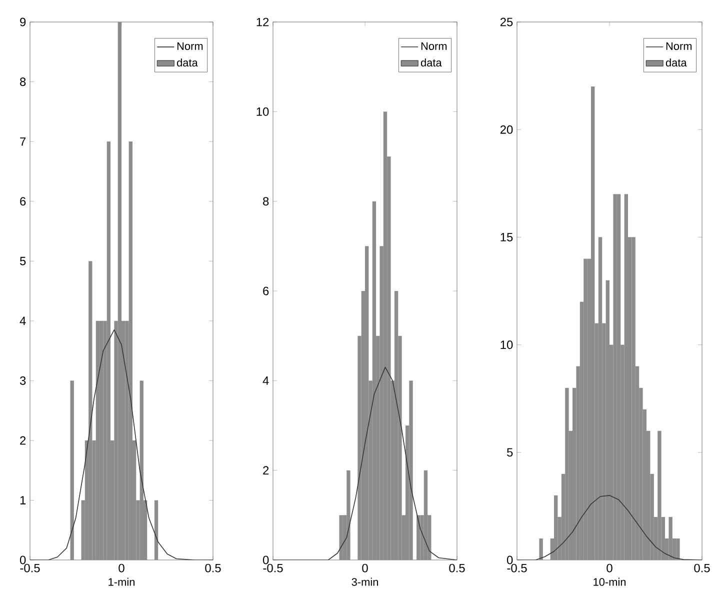  I want to click on y-tick-label: 9, so click(23, 22).